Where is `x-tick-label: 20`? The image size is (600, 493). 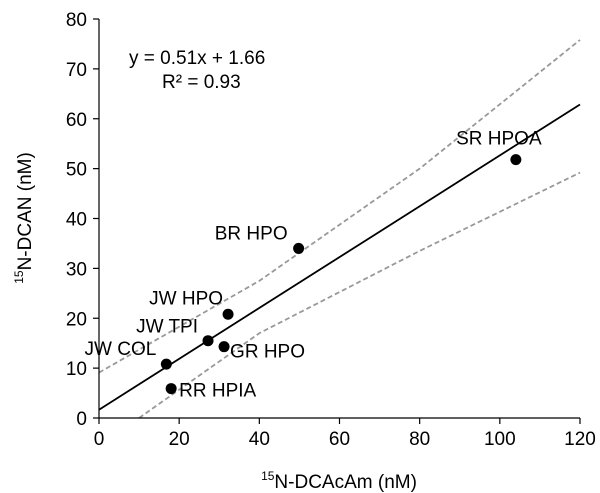 x-tick-label: 20 is located at coordinates (179, 439).